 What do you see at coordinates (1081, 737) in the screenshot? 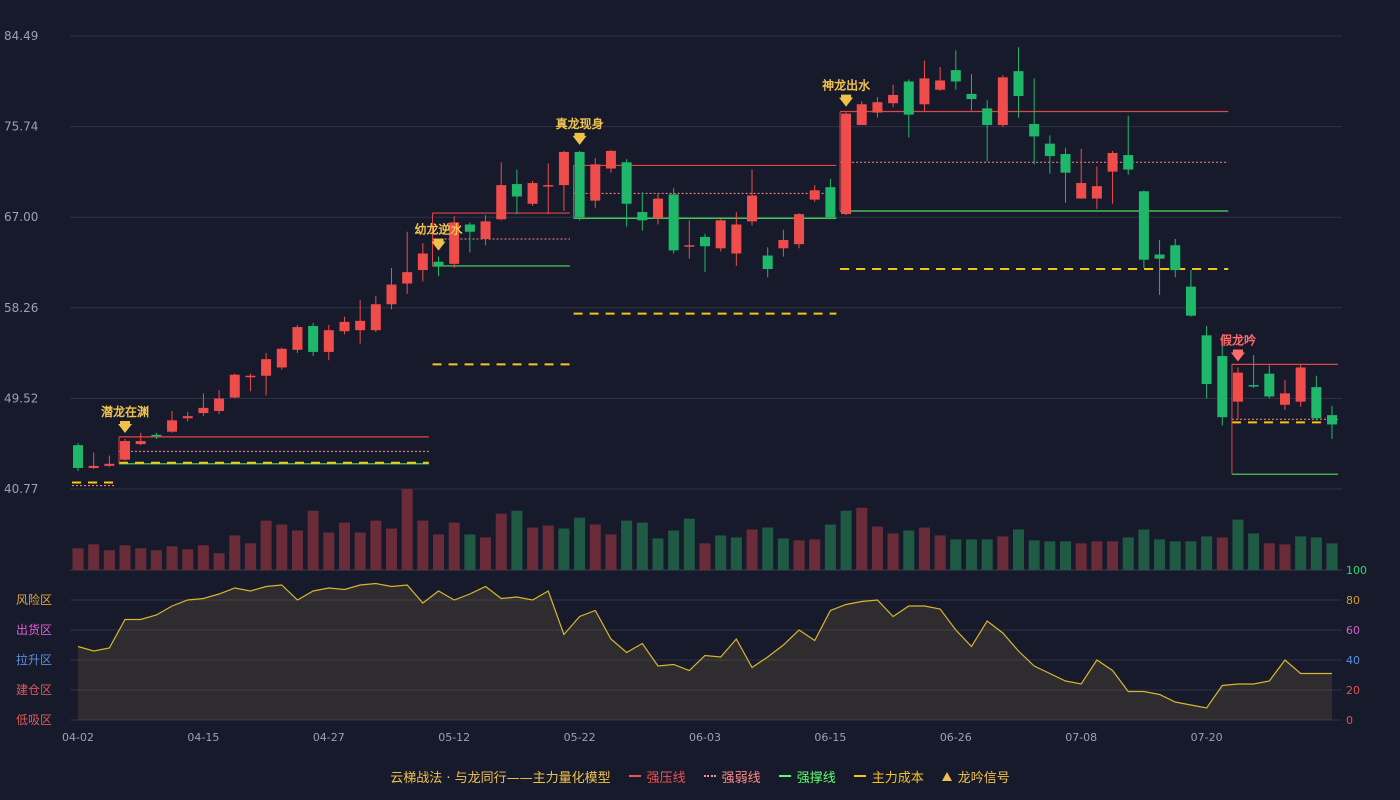
I see `date-tick-label: 07-08` at bounding box center [1081, 737].